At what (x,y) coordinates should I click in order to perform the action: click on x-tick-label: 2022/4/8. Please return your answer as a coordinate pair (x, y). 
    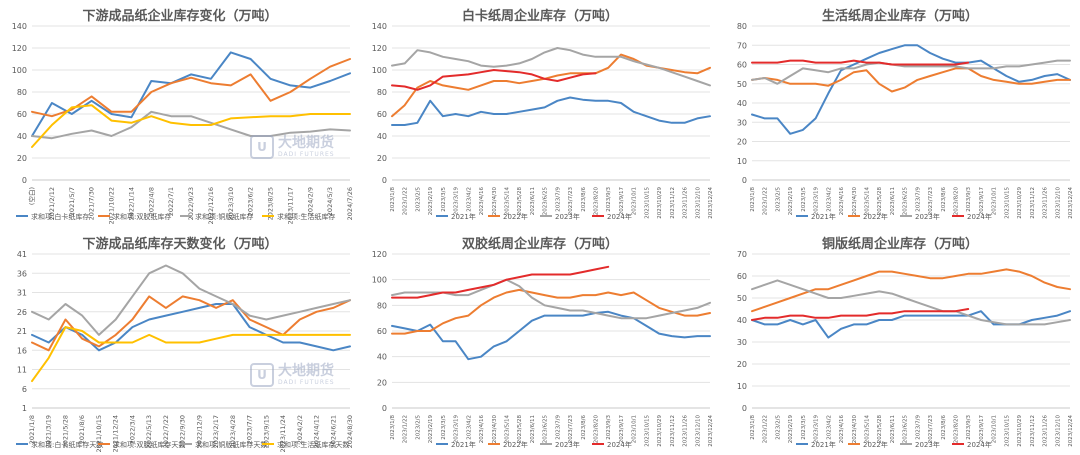
    Looking at the image, I should click on (151, 201).